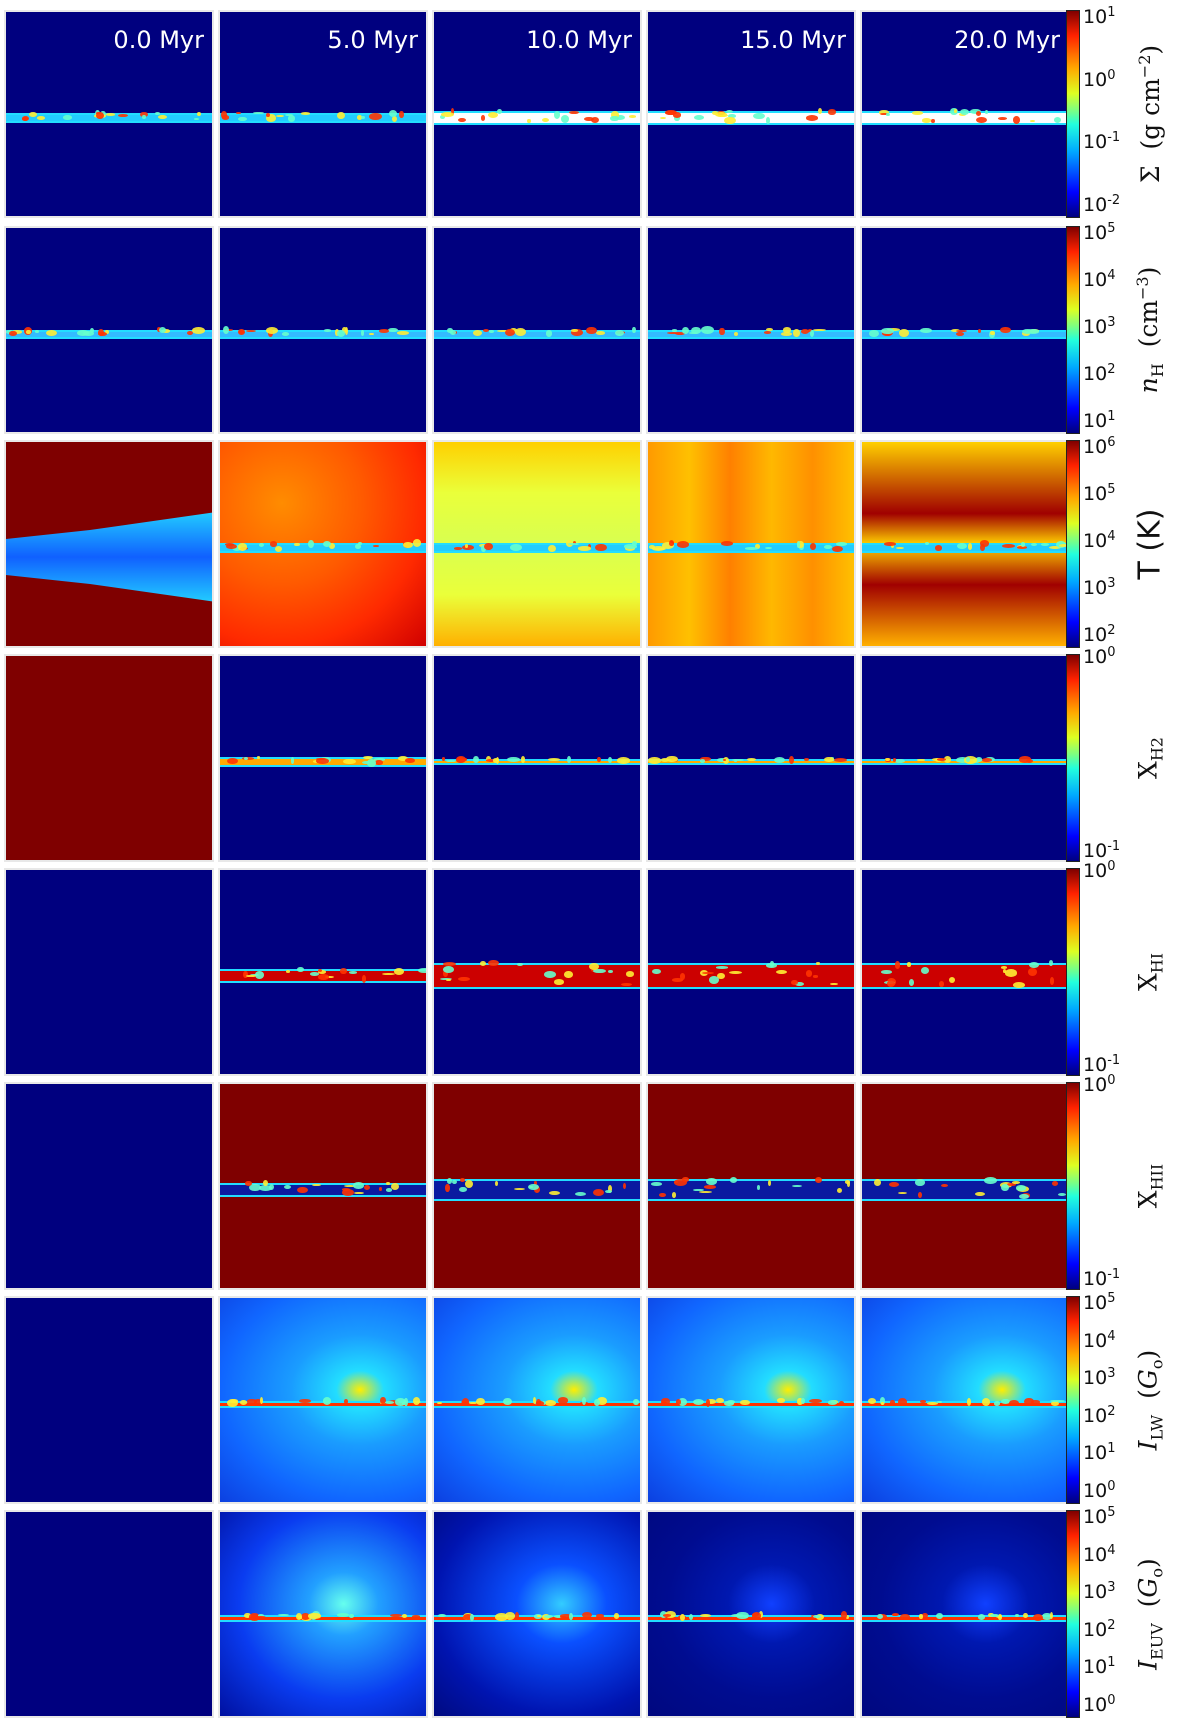 The width and height of the screenshot is (1182, 1718). I want to click on map-panel-sigma-2: 10.0 Myr, so click(537, 114).